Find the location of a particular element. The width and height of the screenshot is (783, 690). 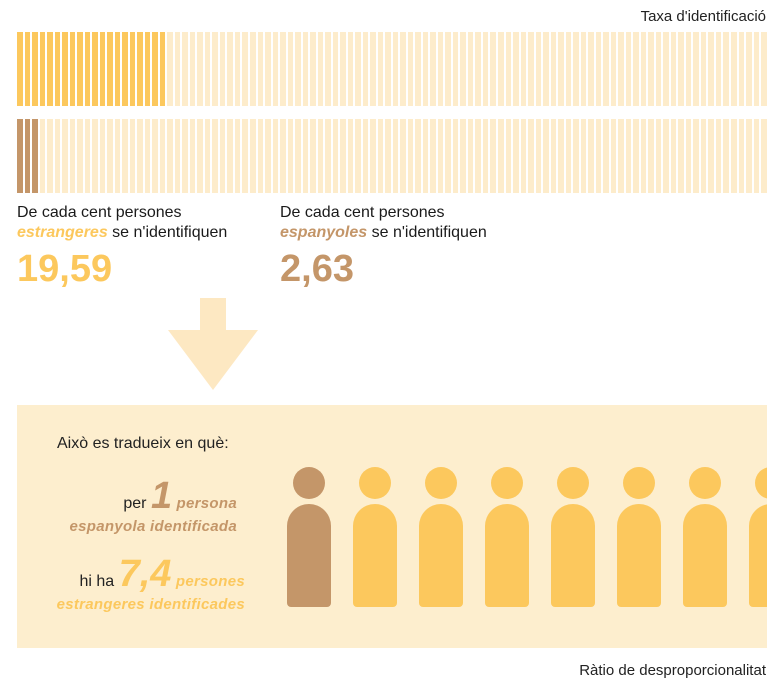

ratio-line1-sub: espanyola identificada is located at coordinates (153, 526).